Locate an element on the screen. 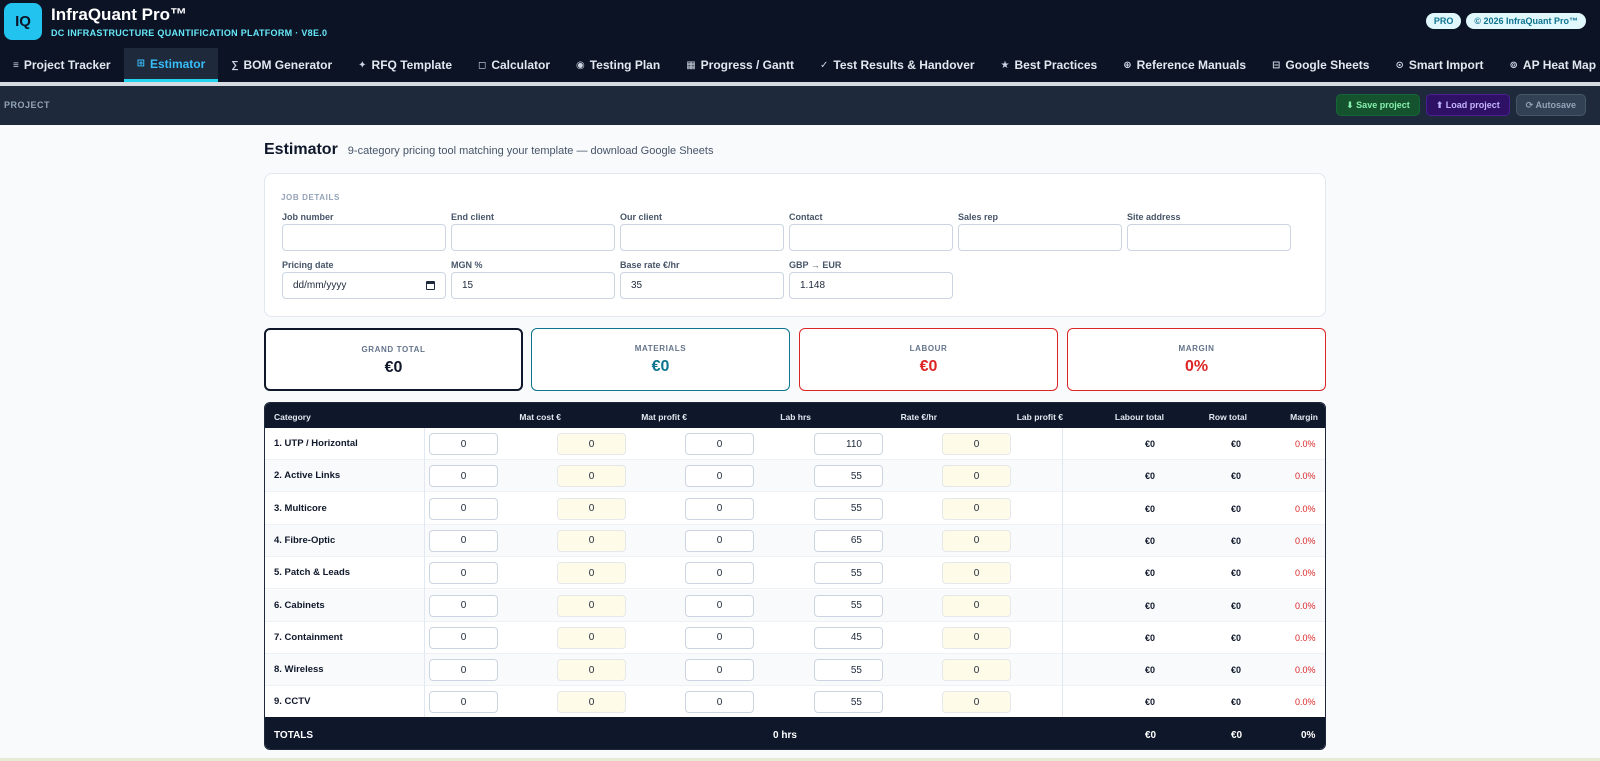 Image resolution: width=1600 pixels, height=761 pixels. sales-rep-group: Sales rep is located at coordinates (1040, 231).